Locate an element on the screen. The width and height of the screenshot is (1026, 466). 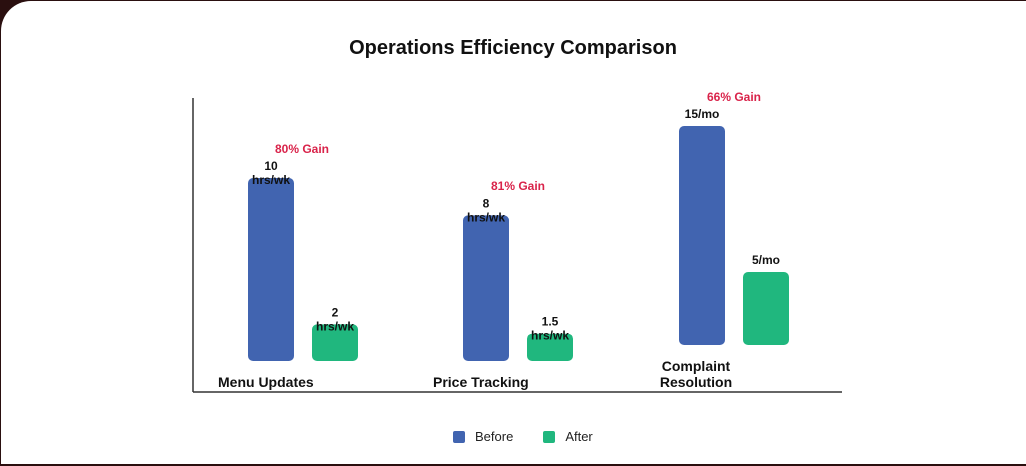
legend-swatch-before is located at coordinates (459, 436).